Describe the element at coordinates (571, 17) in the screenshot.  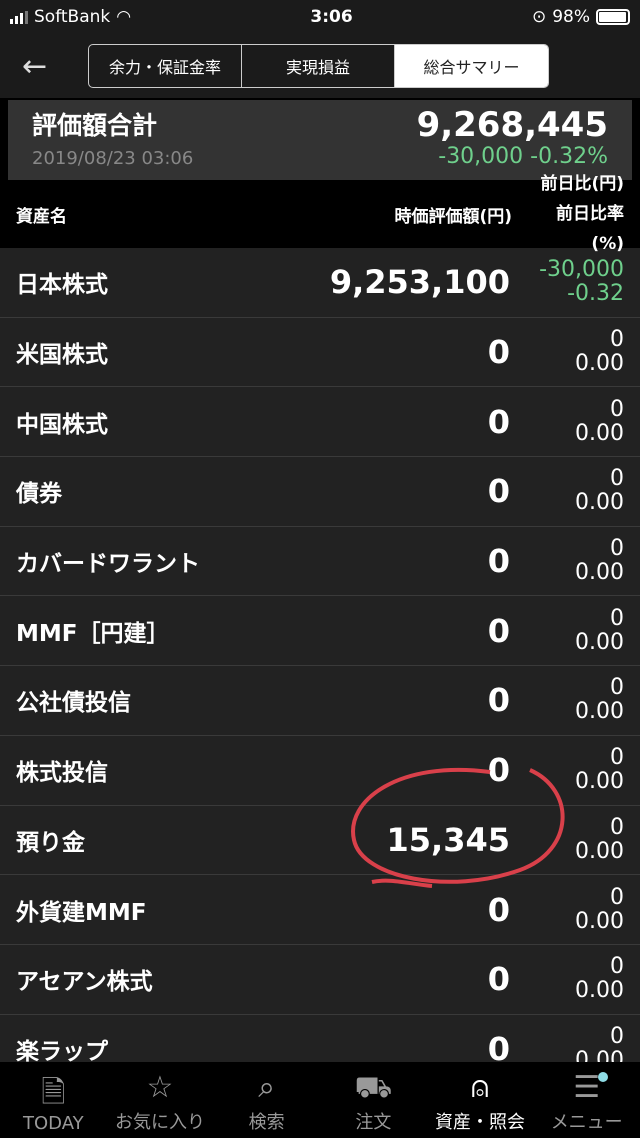
I see `battery-percent: 98%` at that location.